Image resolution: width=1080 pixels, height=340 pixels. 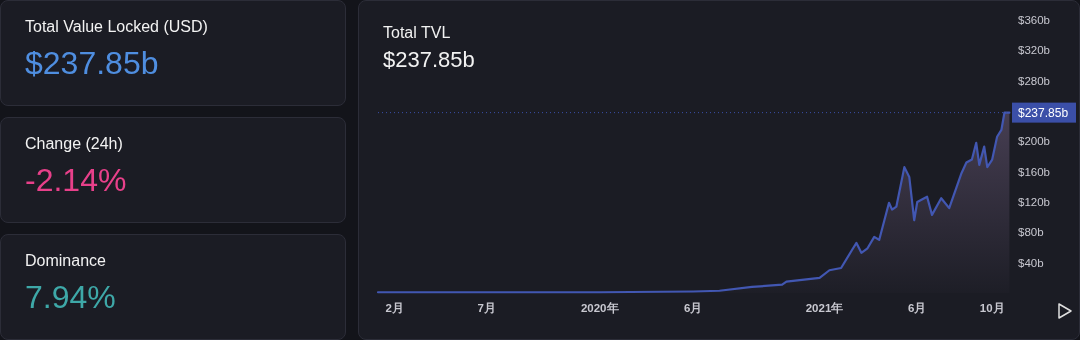 What do you see at coordinates (1034, 20) in the screenshot?
I see `y-tick-label: $360b` at bounding box center [1034, 20].